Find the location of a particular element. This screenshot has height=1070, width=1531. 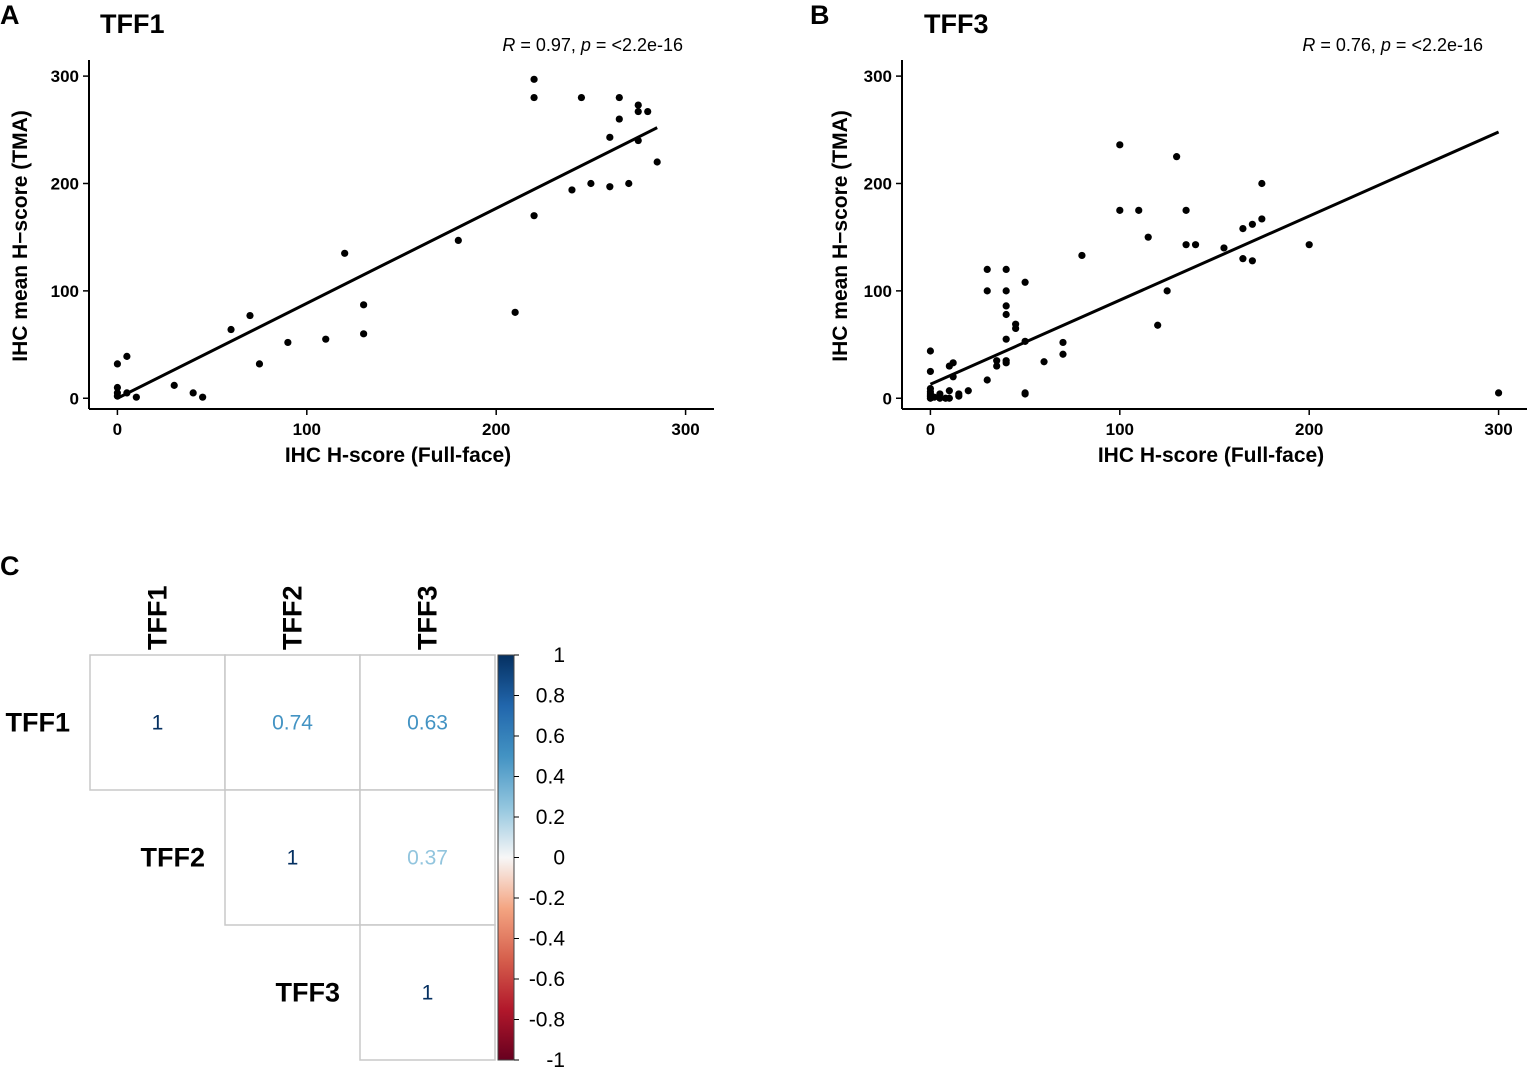

corr-legend-tick-label: -0.2 is located at coordinates (547, 898).